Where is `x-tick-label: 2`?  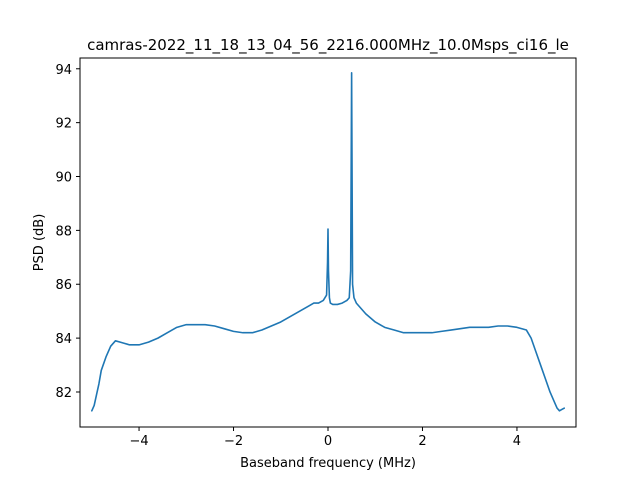
x-tick-label: 2 is located at coordinates (422, 441).